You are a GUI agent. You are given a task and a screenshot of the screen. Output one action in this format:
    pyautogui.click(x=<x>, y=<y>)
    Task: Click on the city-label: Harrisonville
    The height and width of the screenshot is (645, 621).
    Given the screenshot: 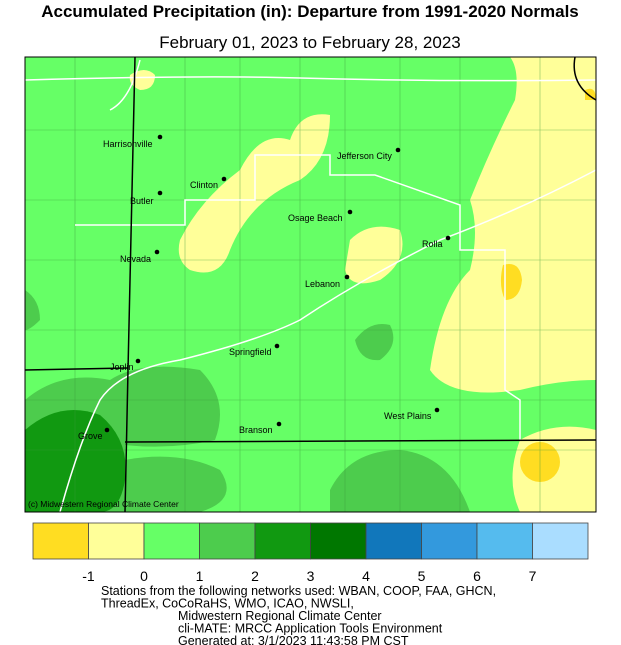 What is the action you would take?
    pyautogui.click(x=128, y=144)
    